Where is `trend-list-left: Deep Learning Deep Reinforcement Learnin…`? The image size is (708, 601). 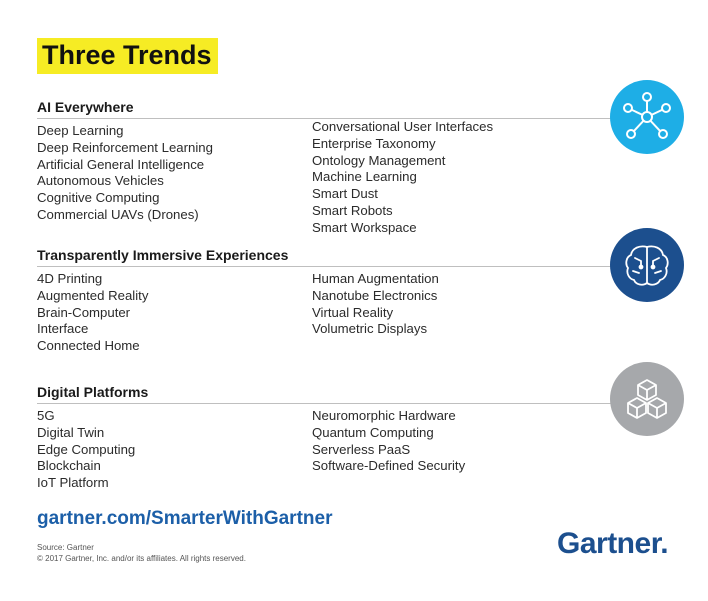 trend-list-left: Deep Learning Deep Reinforcement Learnin… is located at coordinates (125, 173).